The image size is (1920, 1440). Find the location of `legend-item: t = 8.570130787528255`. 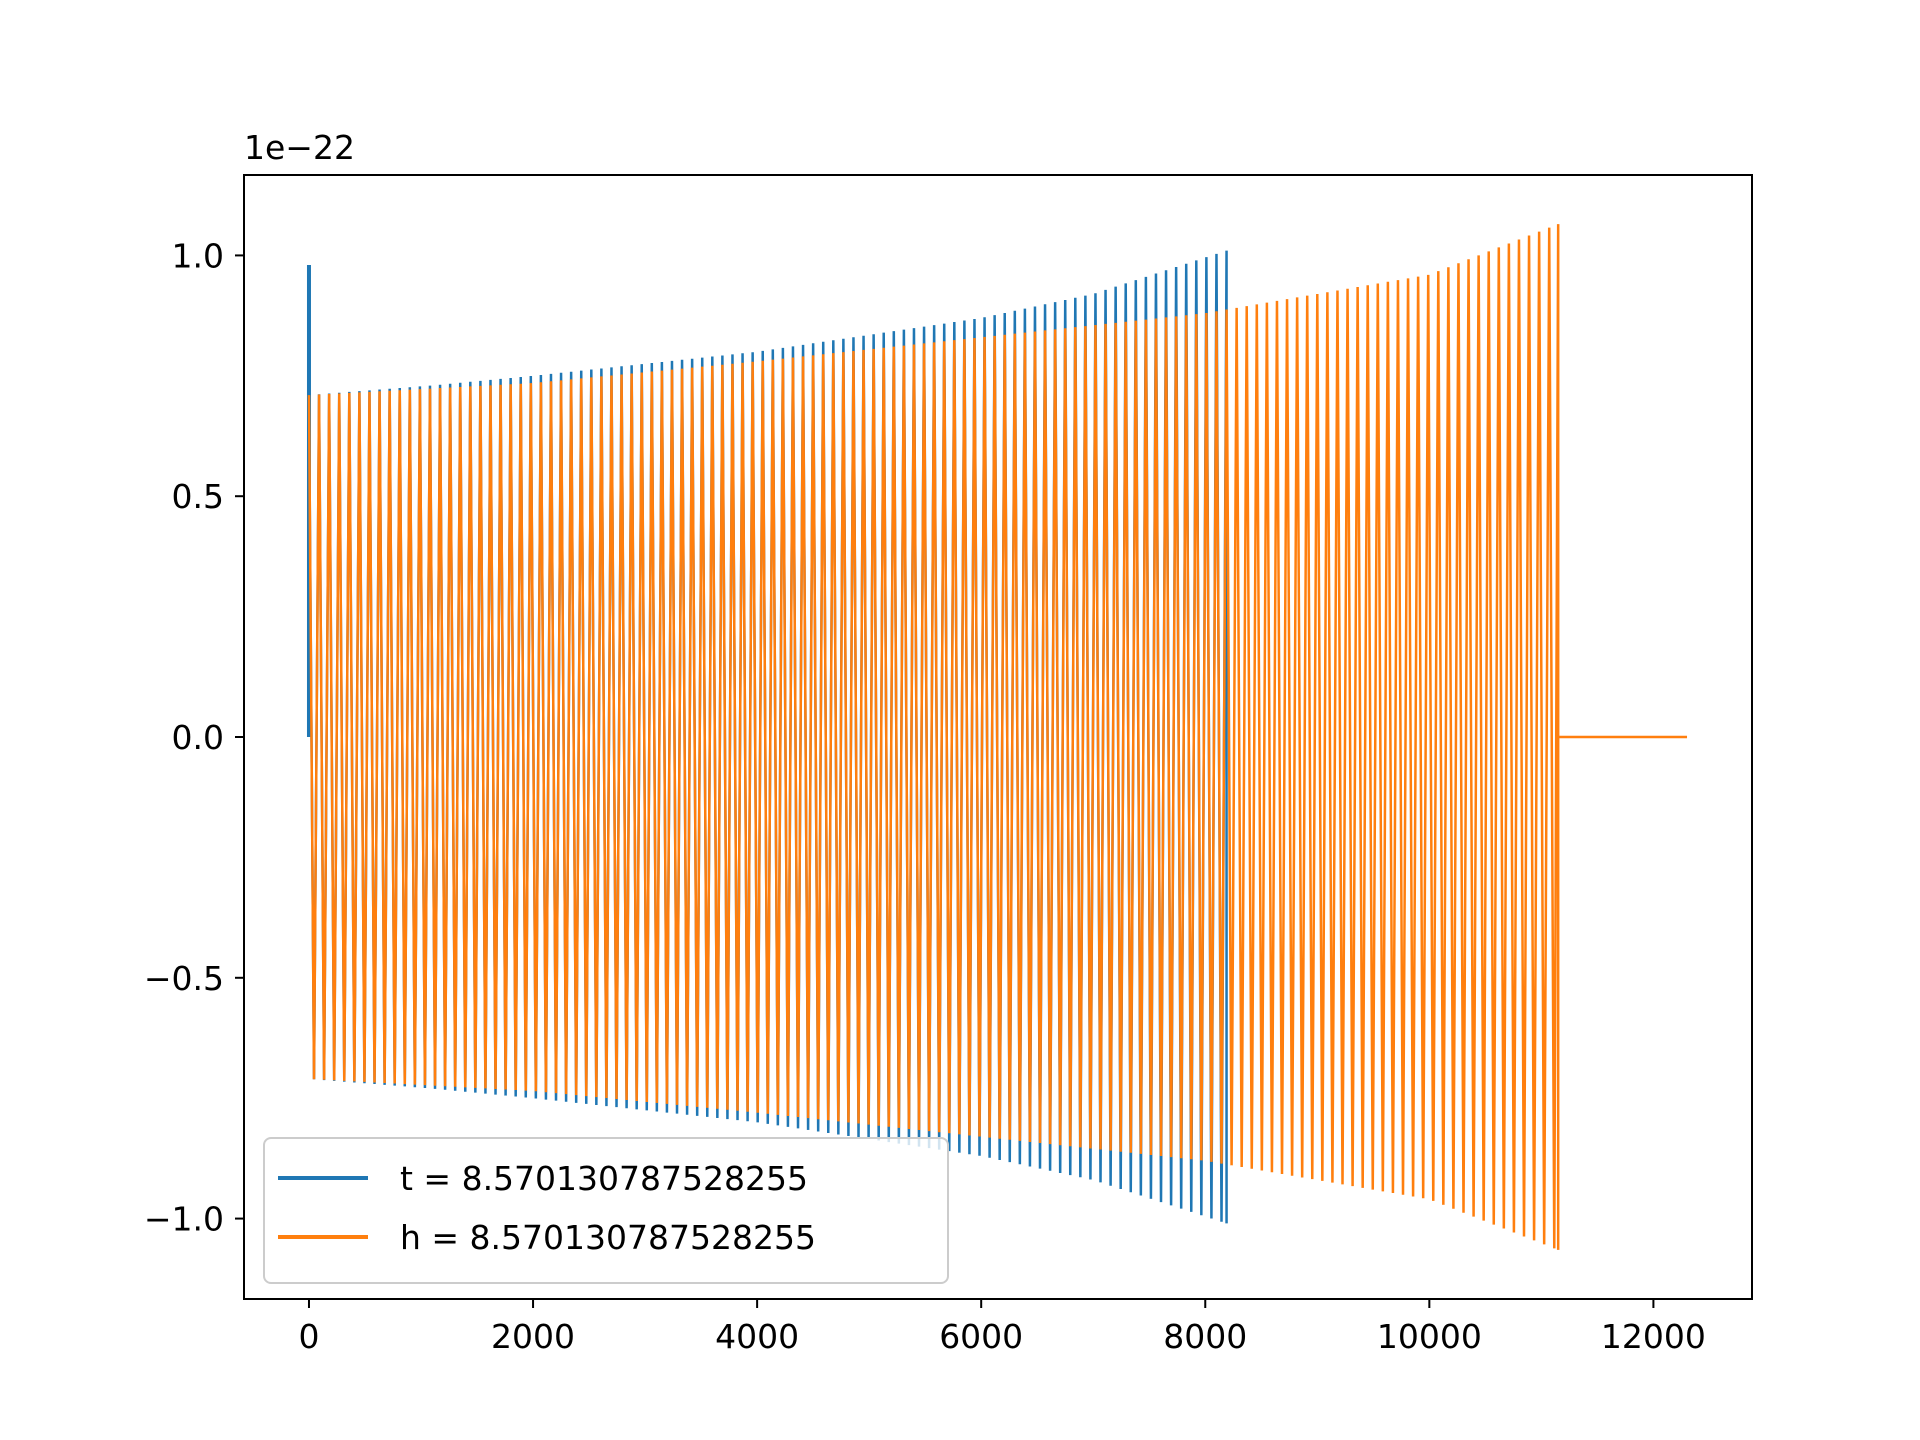

legend-item: t = 8.570130787528255 is located at coordinates (543, 1178).